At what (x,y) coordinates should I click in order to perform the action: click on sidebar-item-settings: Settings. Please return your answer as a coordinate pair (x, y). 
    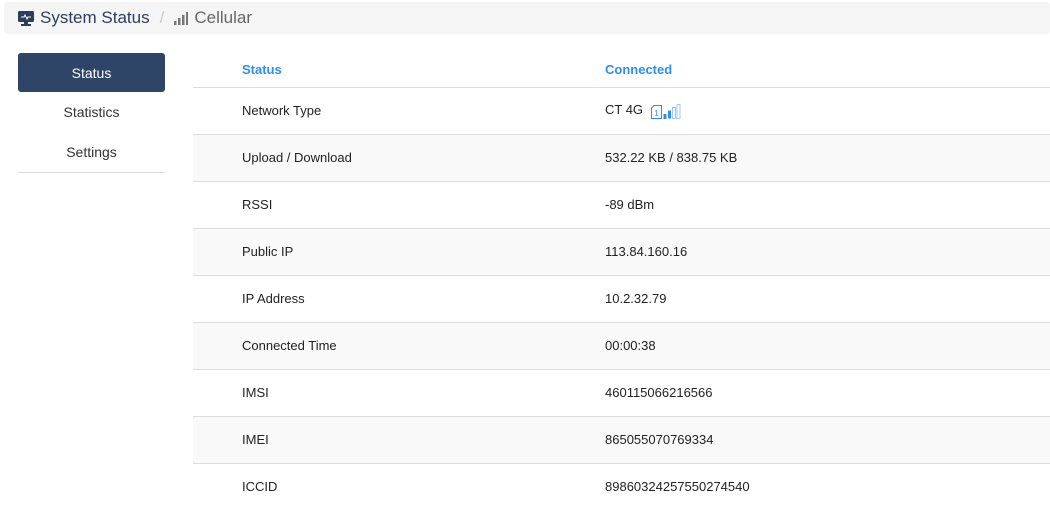
    Looking at the image, I should click on (91, 152).